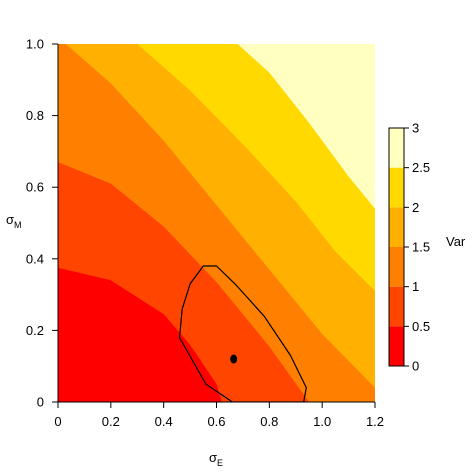 This screenshot has height=474, width=474. Describe the element at coordinates (35, 330) in the screenshot. I see `y-tick-label: 0.2` at that location.